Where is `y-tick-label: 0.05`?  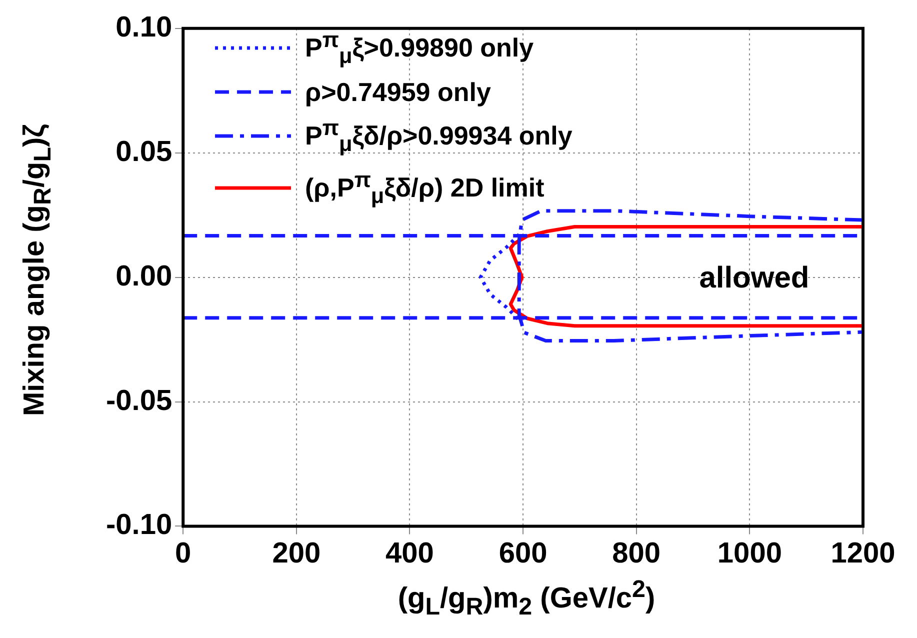 y-tick-label: 0.05 is located at coordinates (144, 152).